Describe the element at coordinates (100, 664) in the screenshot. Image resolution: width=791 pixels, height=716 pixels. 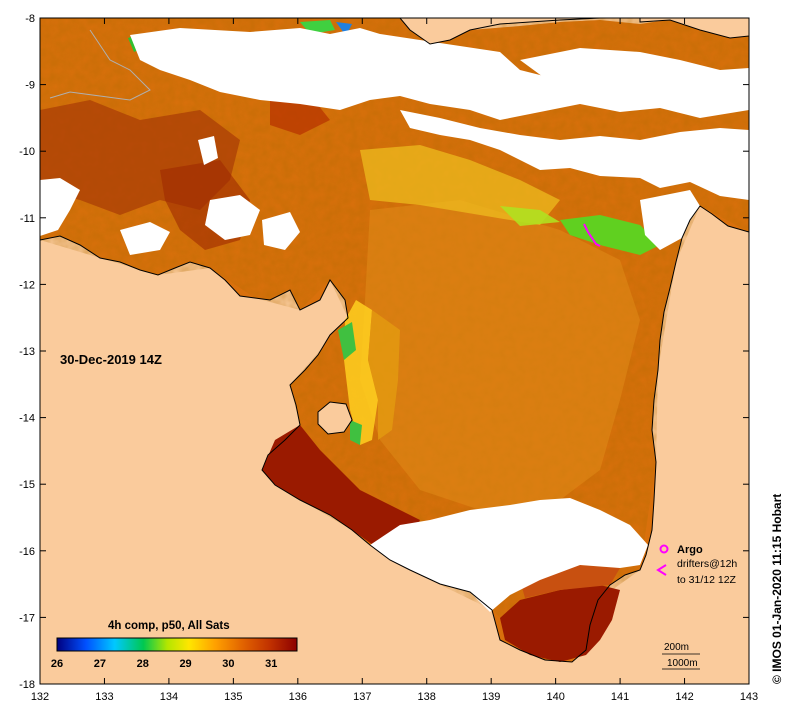
I see `colorbar-tick-label: 27` at that location.